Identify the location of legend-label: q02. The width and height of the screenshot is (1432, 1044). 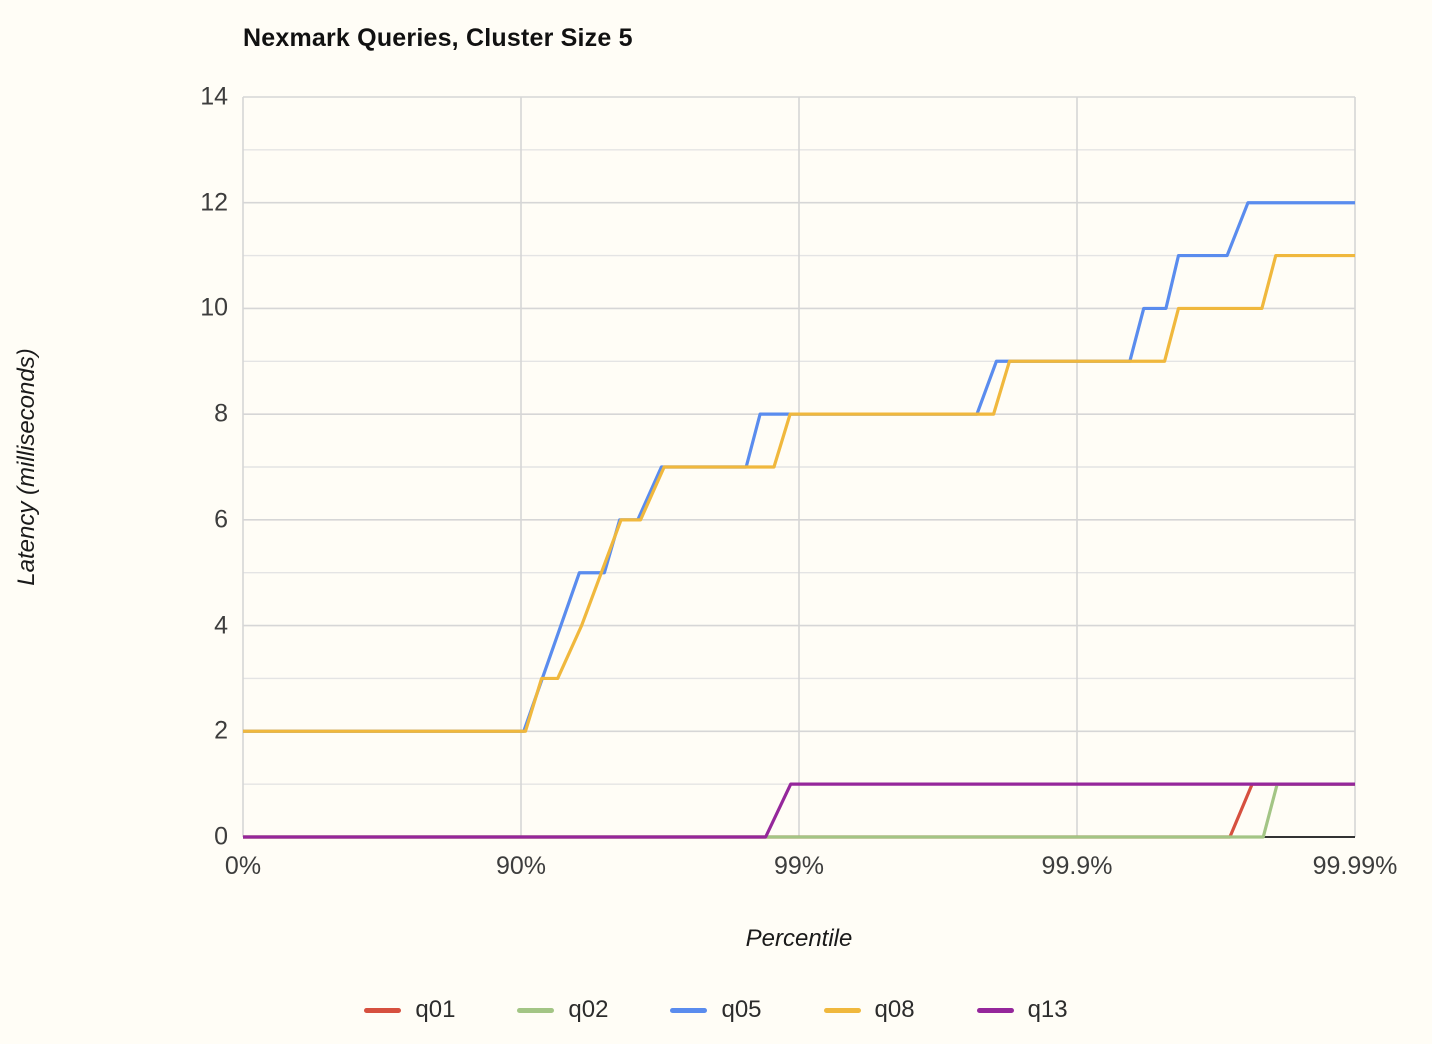
(588, 1009).